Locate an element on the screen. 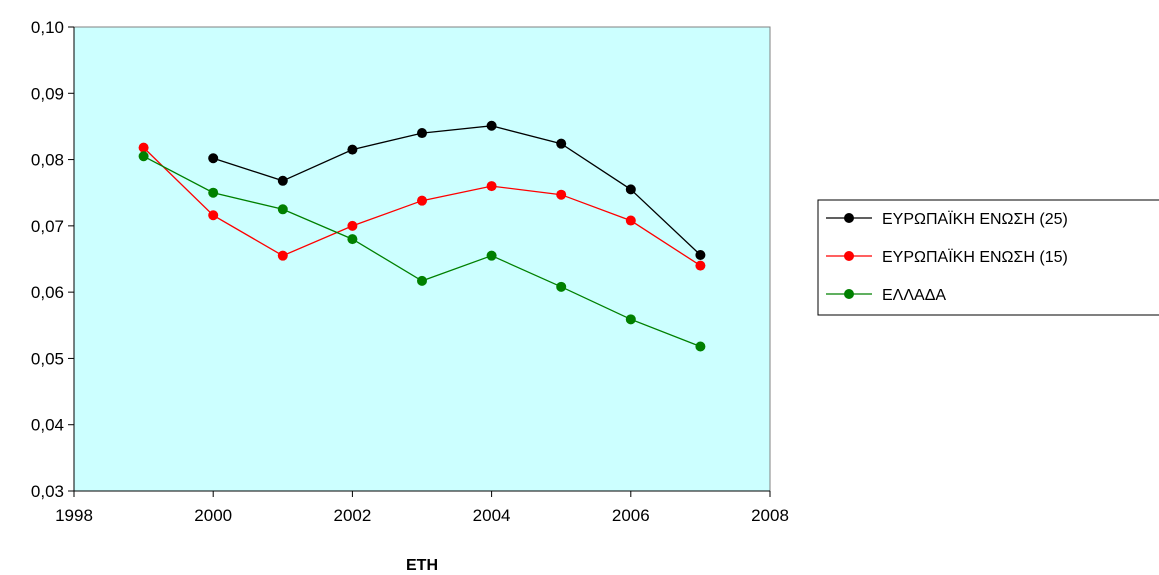 The width and height of the screenshot is (1159, 575). x-axis-label: ΕΤΗ is located at coordinates (422, 565).